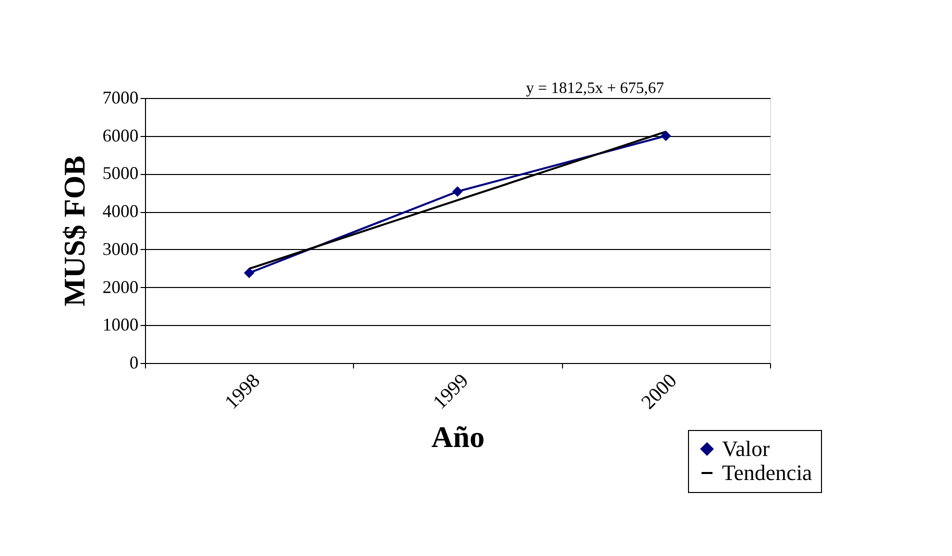 The width and height of the screenshot is (952, 556). I want to click on y-tick-label: 5000, so click(120, 173).